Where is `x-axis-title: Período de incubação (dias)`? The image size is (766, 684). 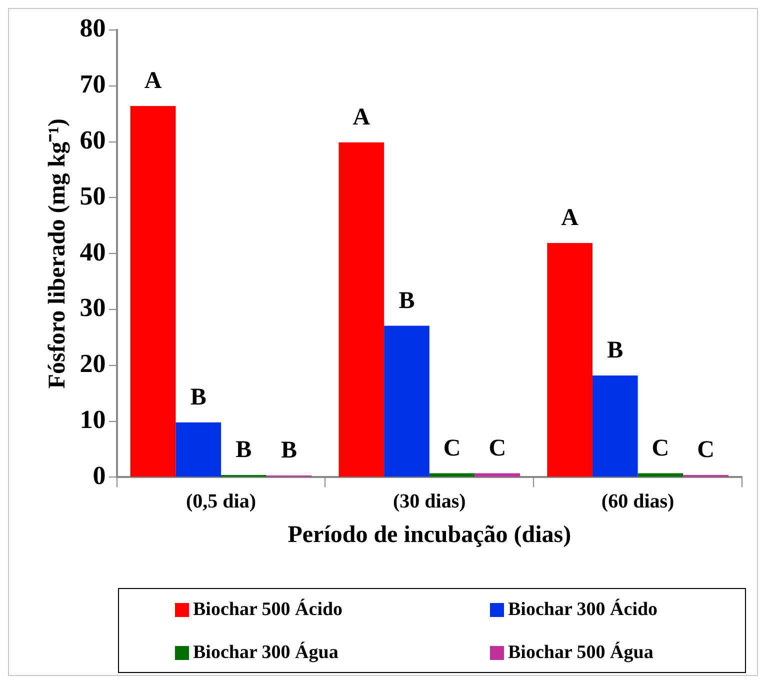
x-axis-title: Período de incubação (dias) is located at coordinates (430, 535).